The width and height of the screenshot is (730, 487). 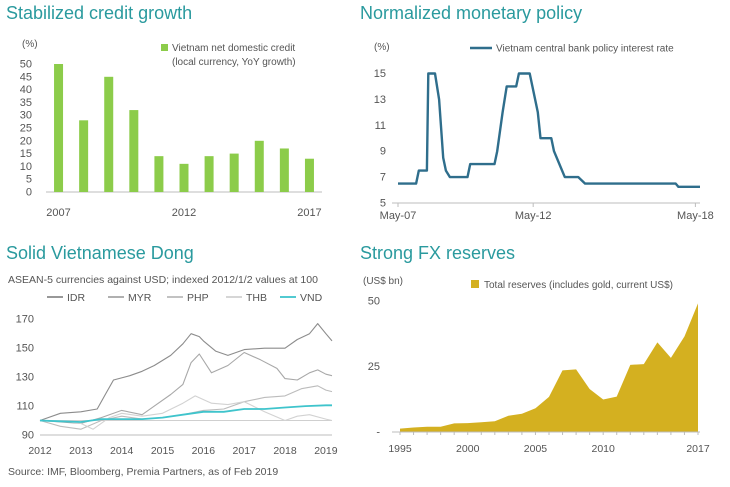 I want to click on credit-y-tick-label: 5, so click(x=29, y=180).